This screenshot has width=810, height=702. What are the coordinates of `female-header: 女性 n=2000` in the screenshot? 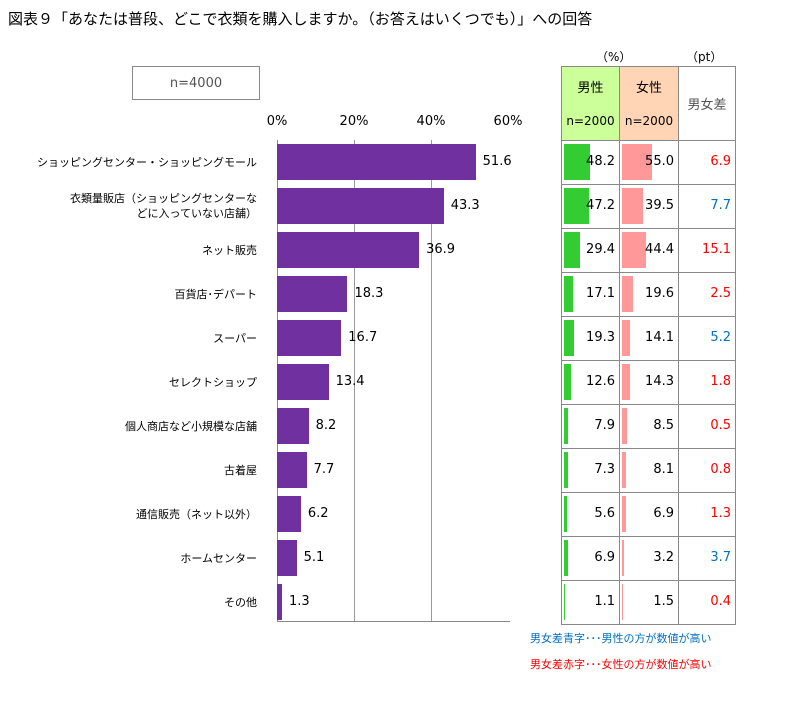 It's located at (649, 103).